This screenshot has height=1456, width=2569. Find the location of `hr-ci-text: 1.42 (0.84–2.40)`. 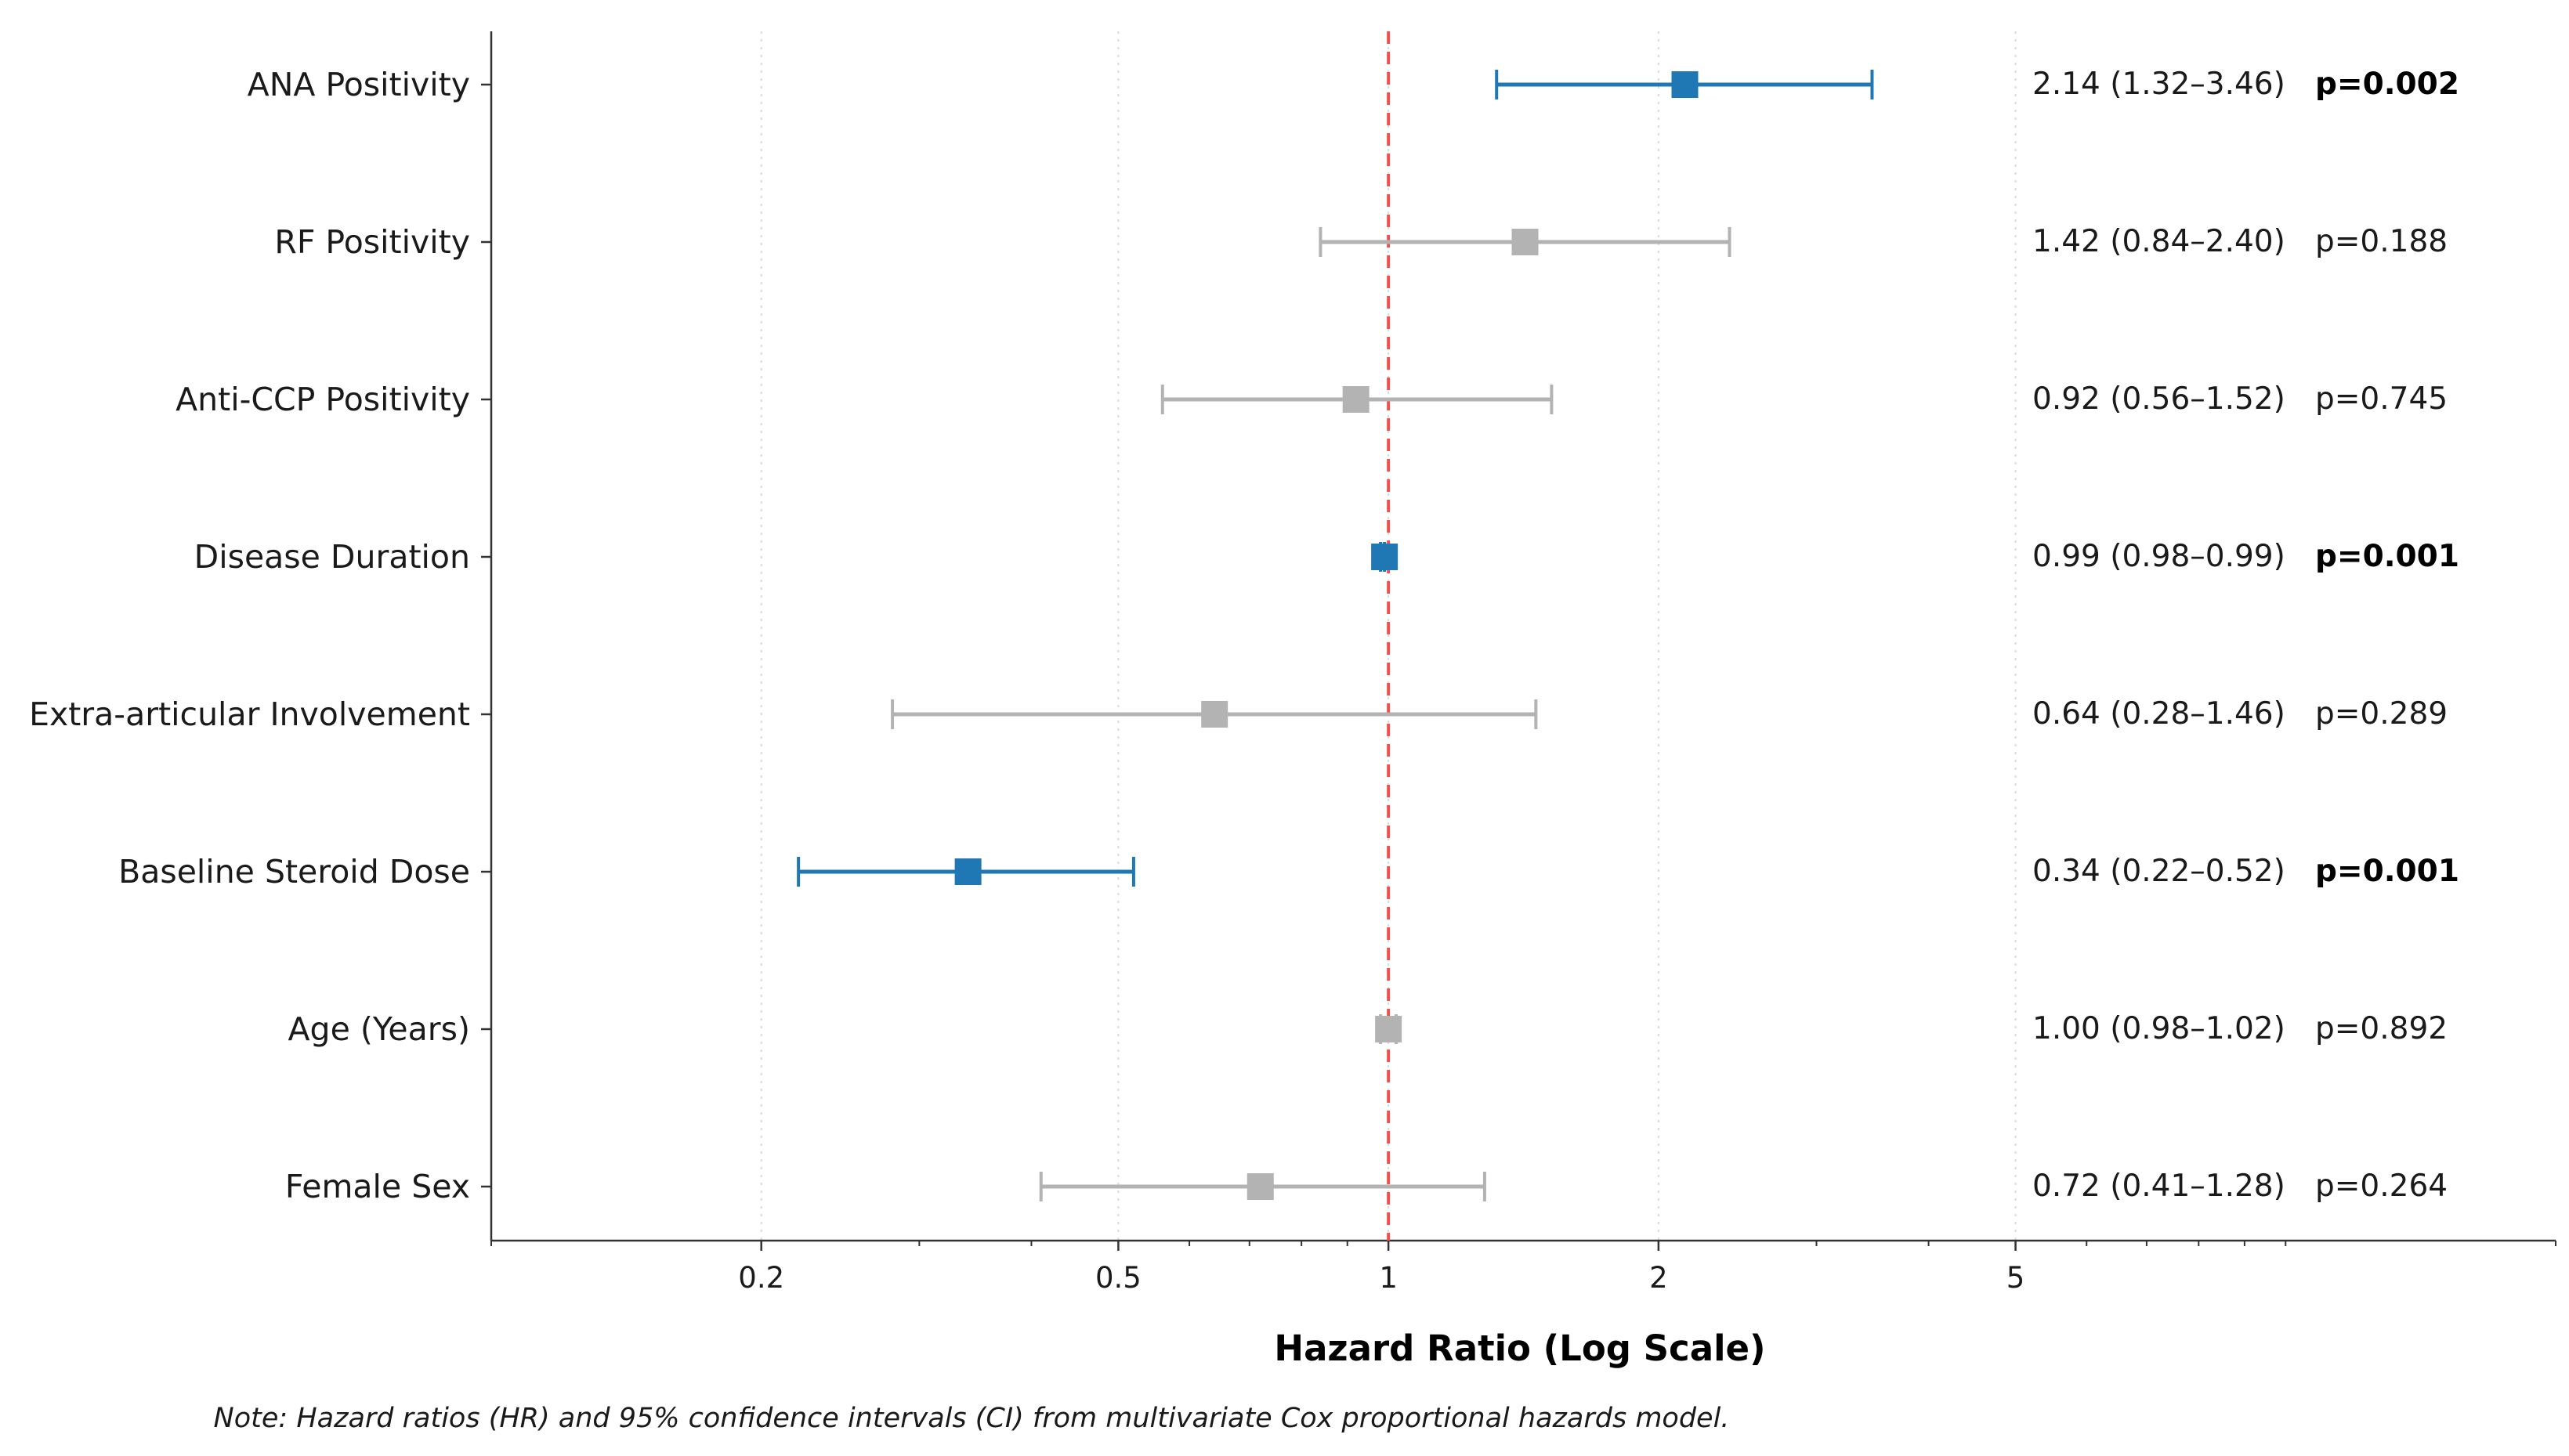

hr-ci-text: 1.42 (0.84–2.40) is located at coordinates (2158, 241).